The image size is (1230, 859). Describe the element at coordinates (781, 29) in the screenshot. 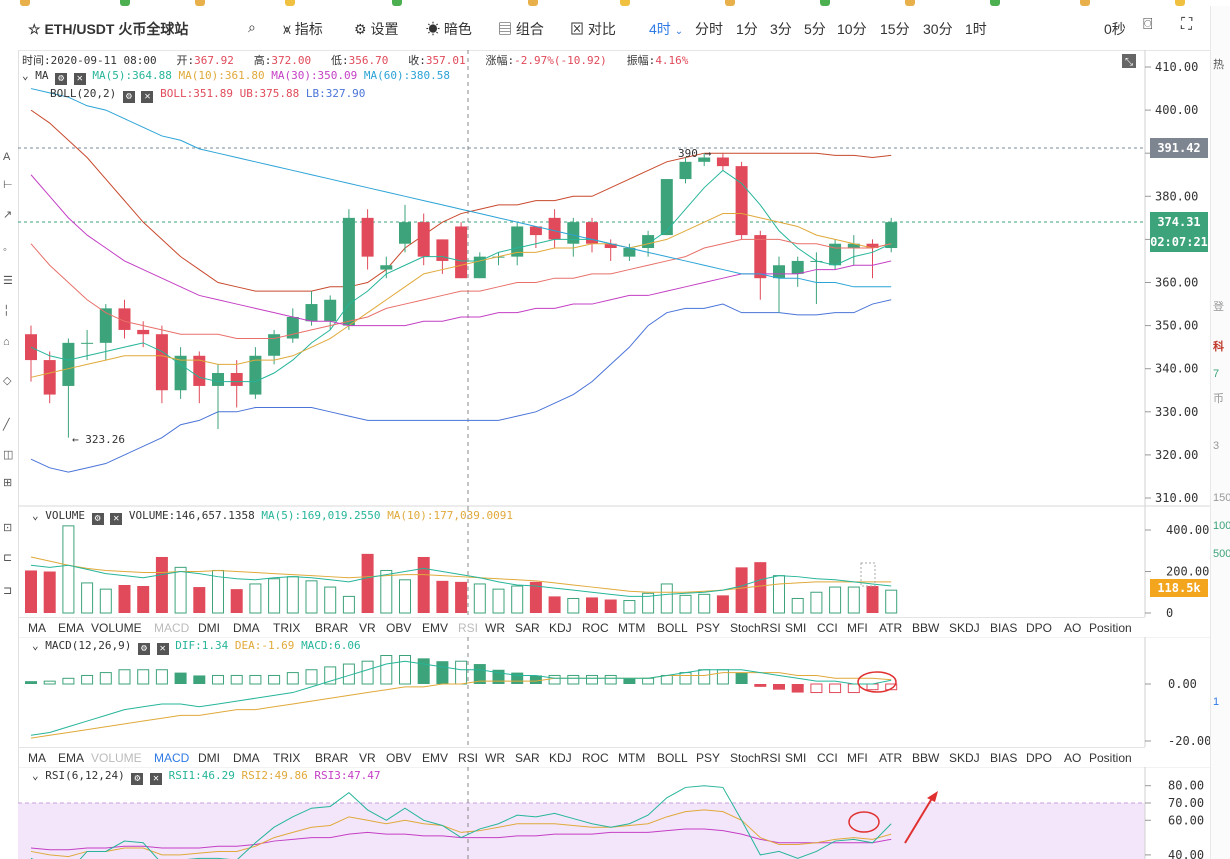

I see `tab-timeframe-3m: 3分` at that location.